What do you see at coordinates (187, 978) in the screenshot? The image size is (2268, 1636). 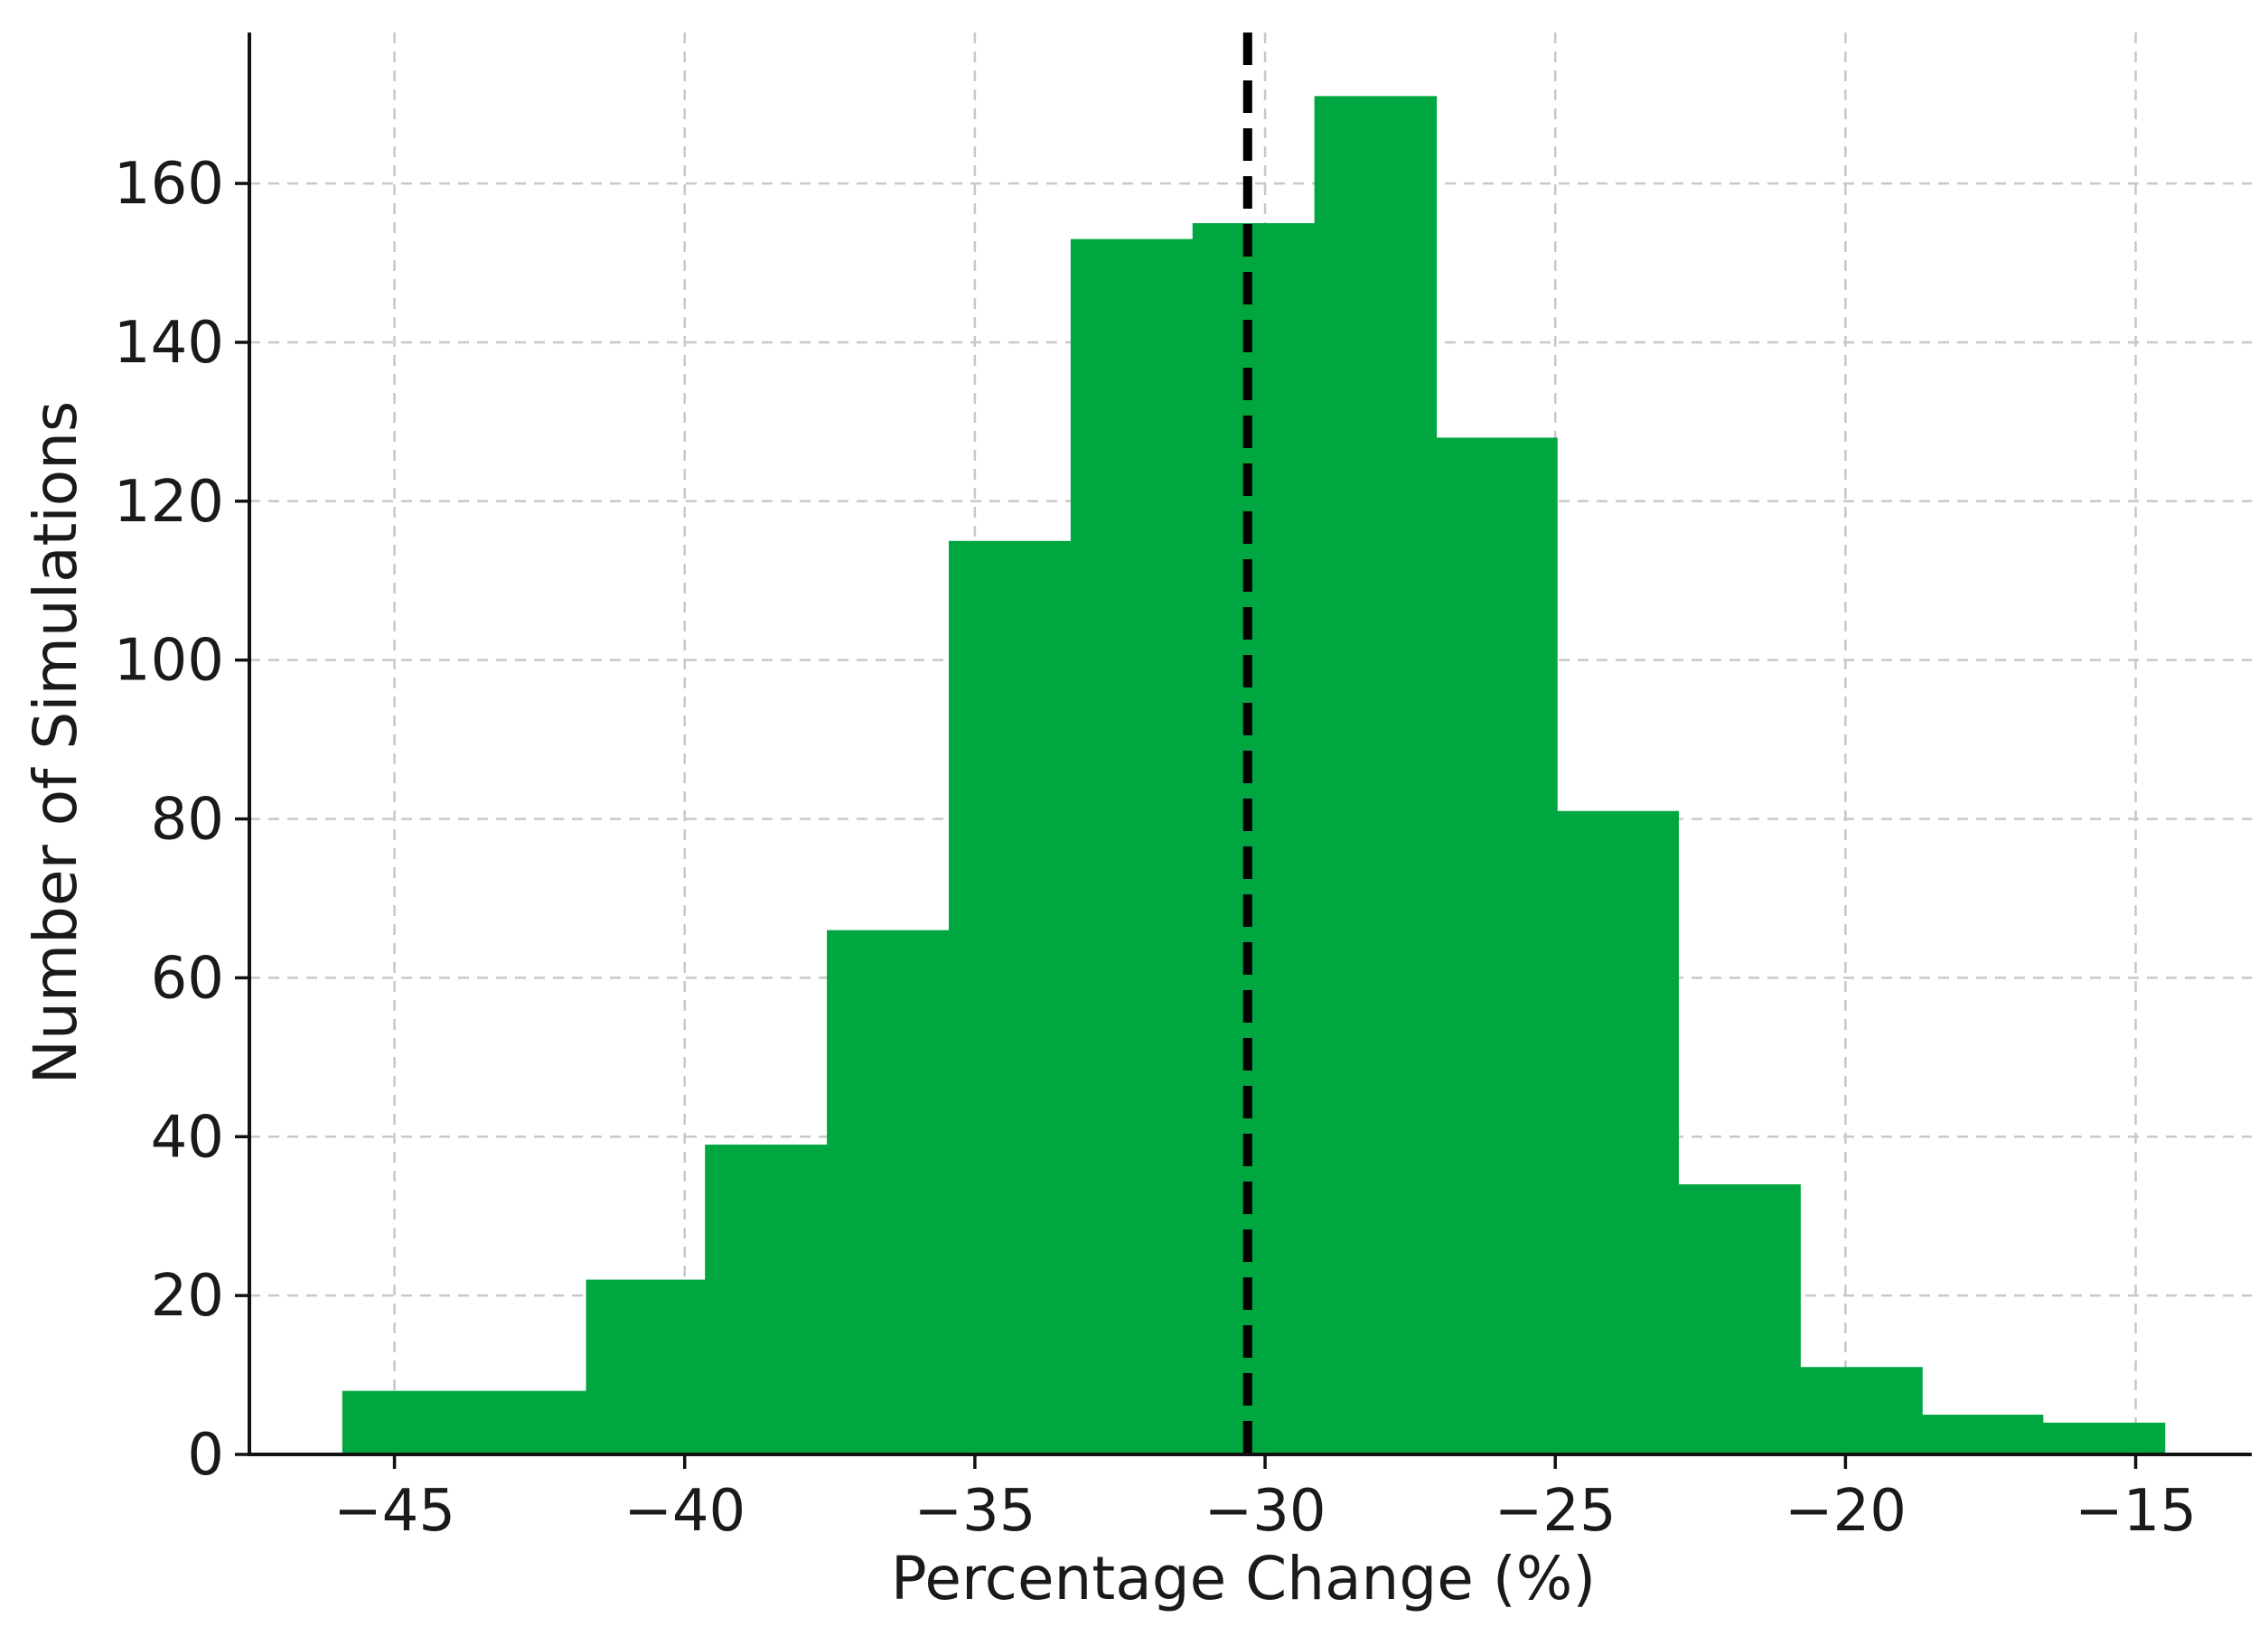 I see `y-tick-label: 60` at bounding box center [187, 978].